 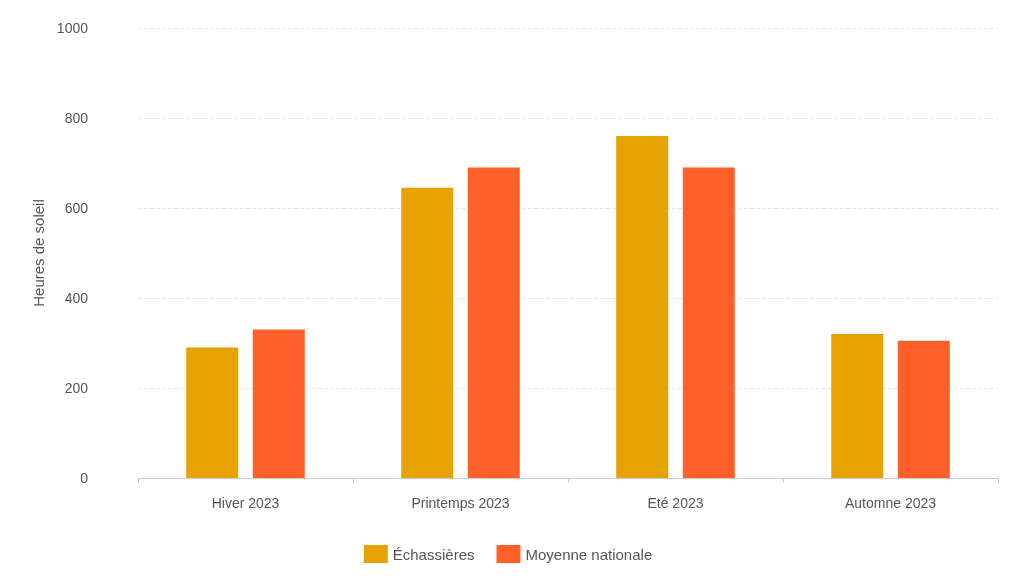 What do you see at coordinates (890, 503) in the screenshot?
I see `x-tick-label: Automne 2023` at bounding box center [890, 503].